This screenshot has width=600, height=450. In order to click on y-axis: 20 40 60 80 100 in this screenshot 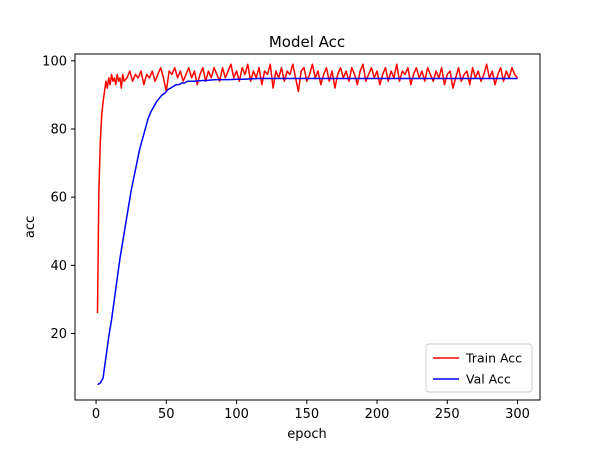, I will do `click(58, 198)`.